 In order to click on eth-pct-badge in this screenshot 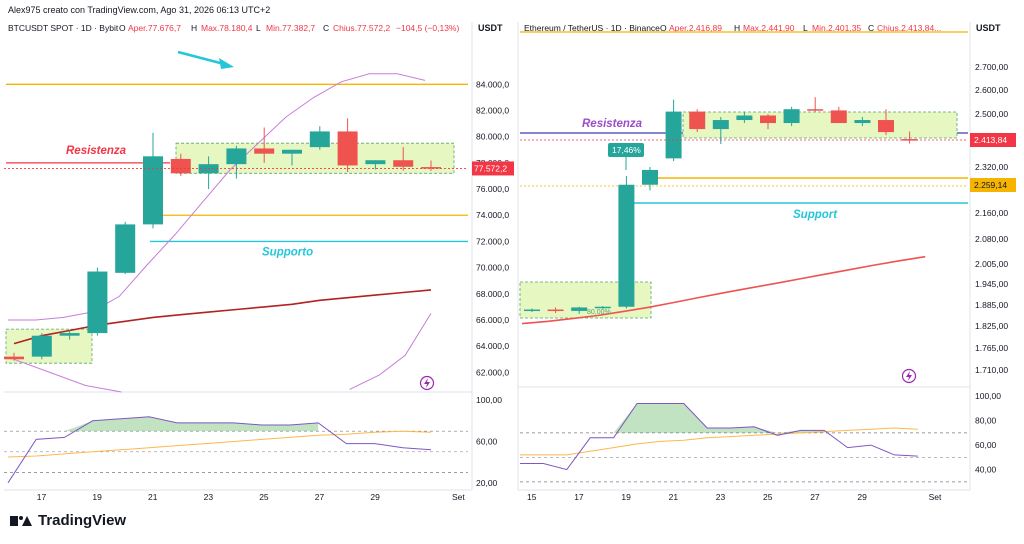, I will do `click(626, 150)`.